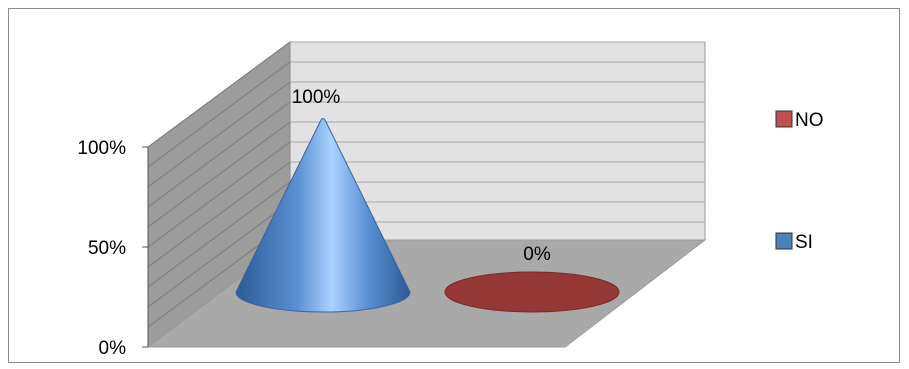 The image size is (909, 369). Describe the element at coordinates (804, 242) in the screenshot. I see `legend-label-si: SI` at that location.